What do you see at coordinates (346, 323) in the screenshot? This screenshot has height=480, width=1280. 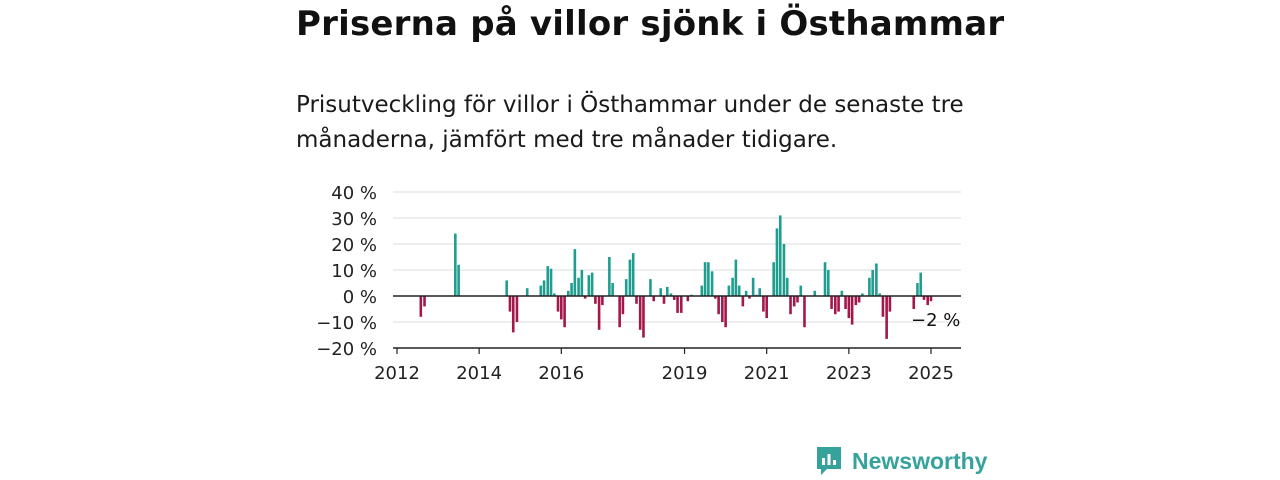 I see `y-tick-label: −10 %` at bounding box center [346, 323].